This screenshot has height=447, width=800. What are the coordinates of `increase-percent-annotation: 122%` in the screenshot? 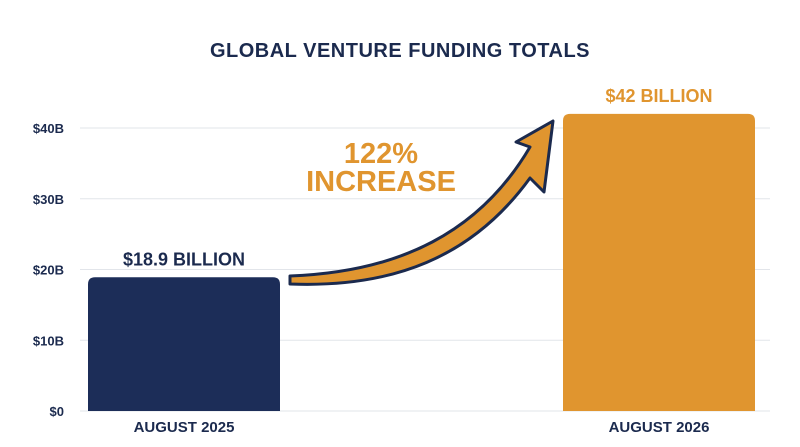 It's located at (381, 154).